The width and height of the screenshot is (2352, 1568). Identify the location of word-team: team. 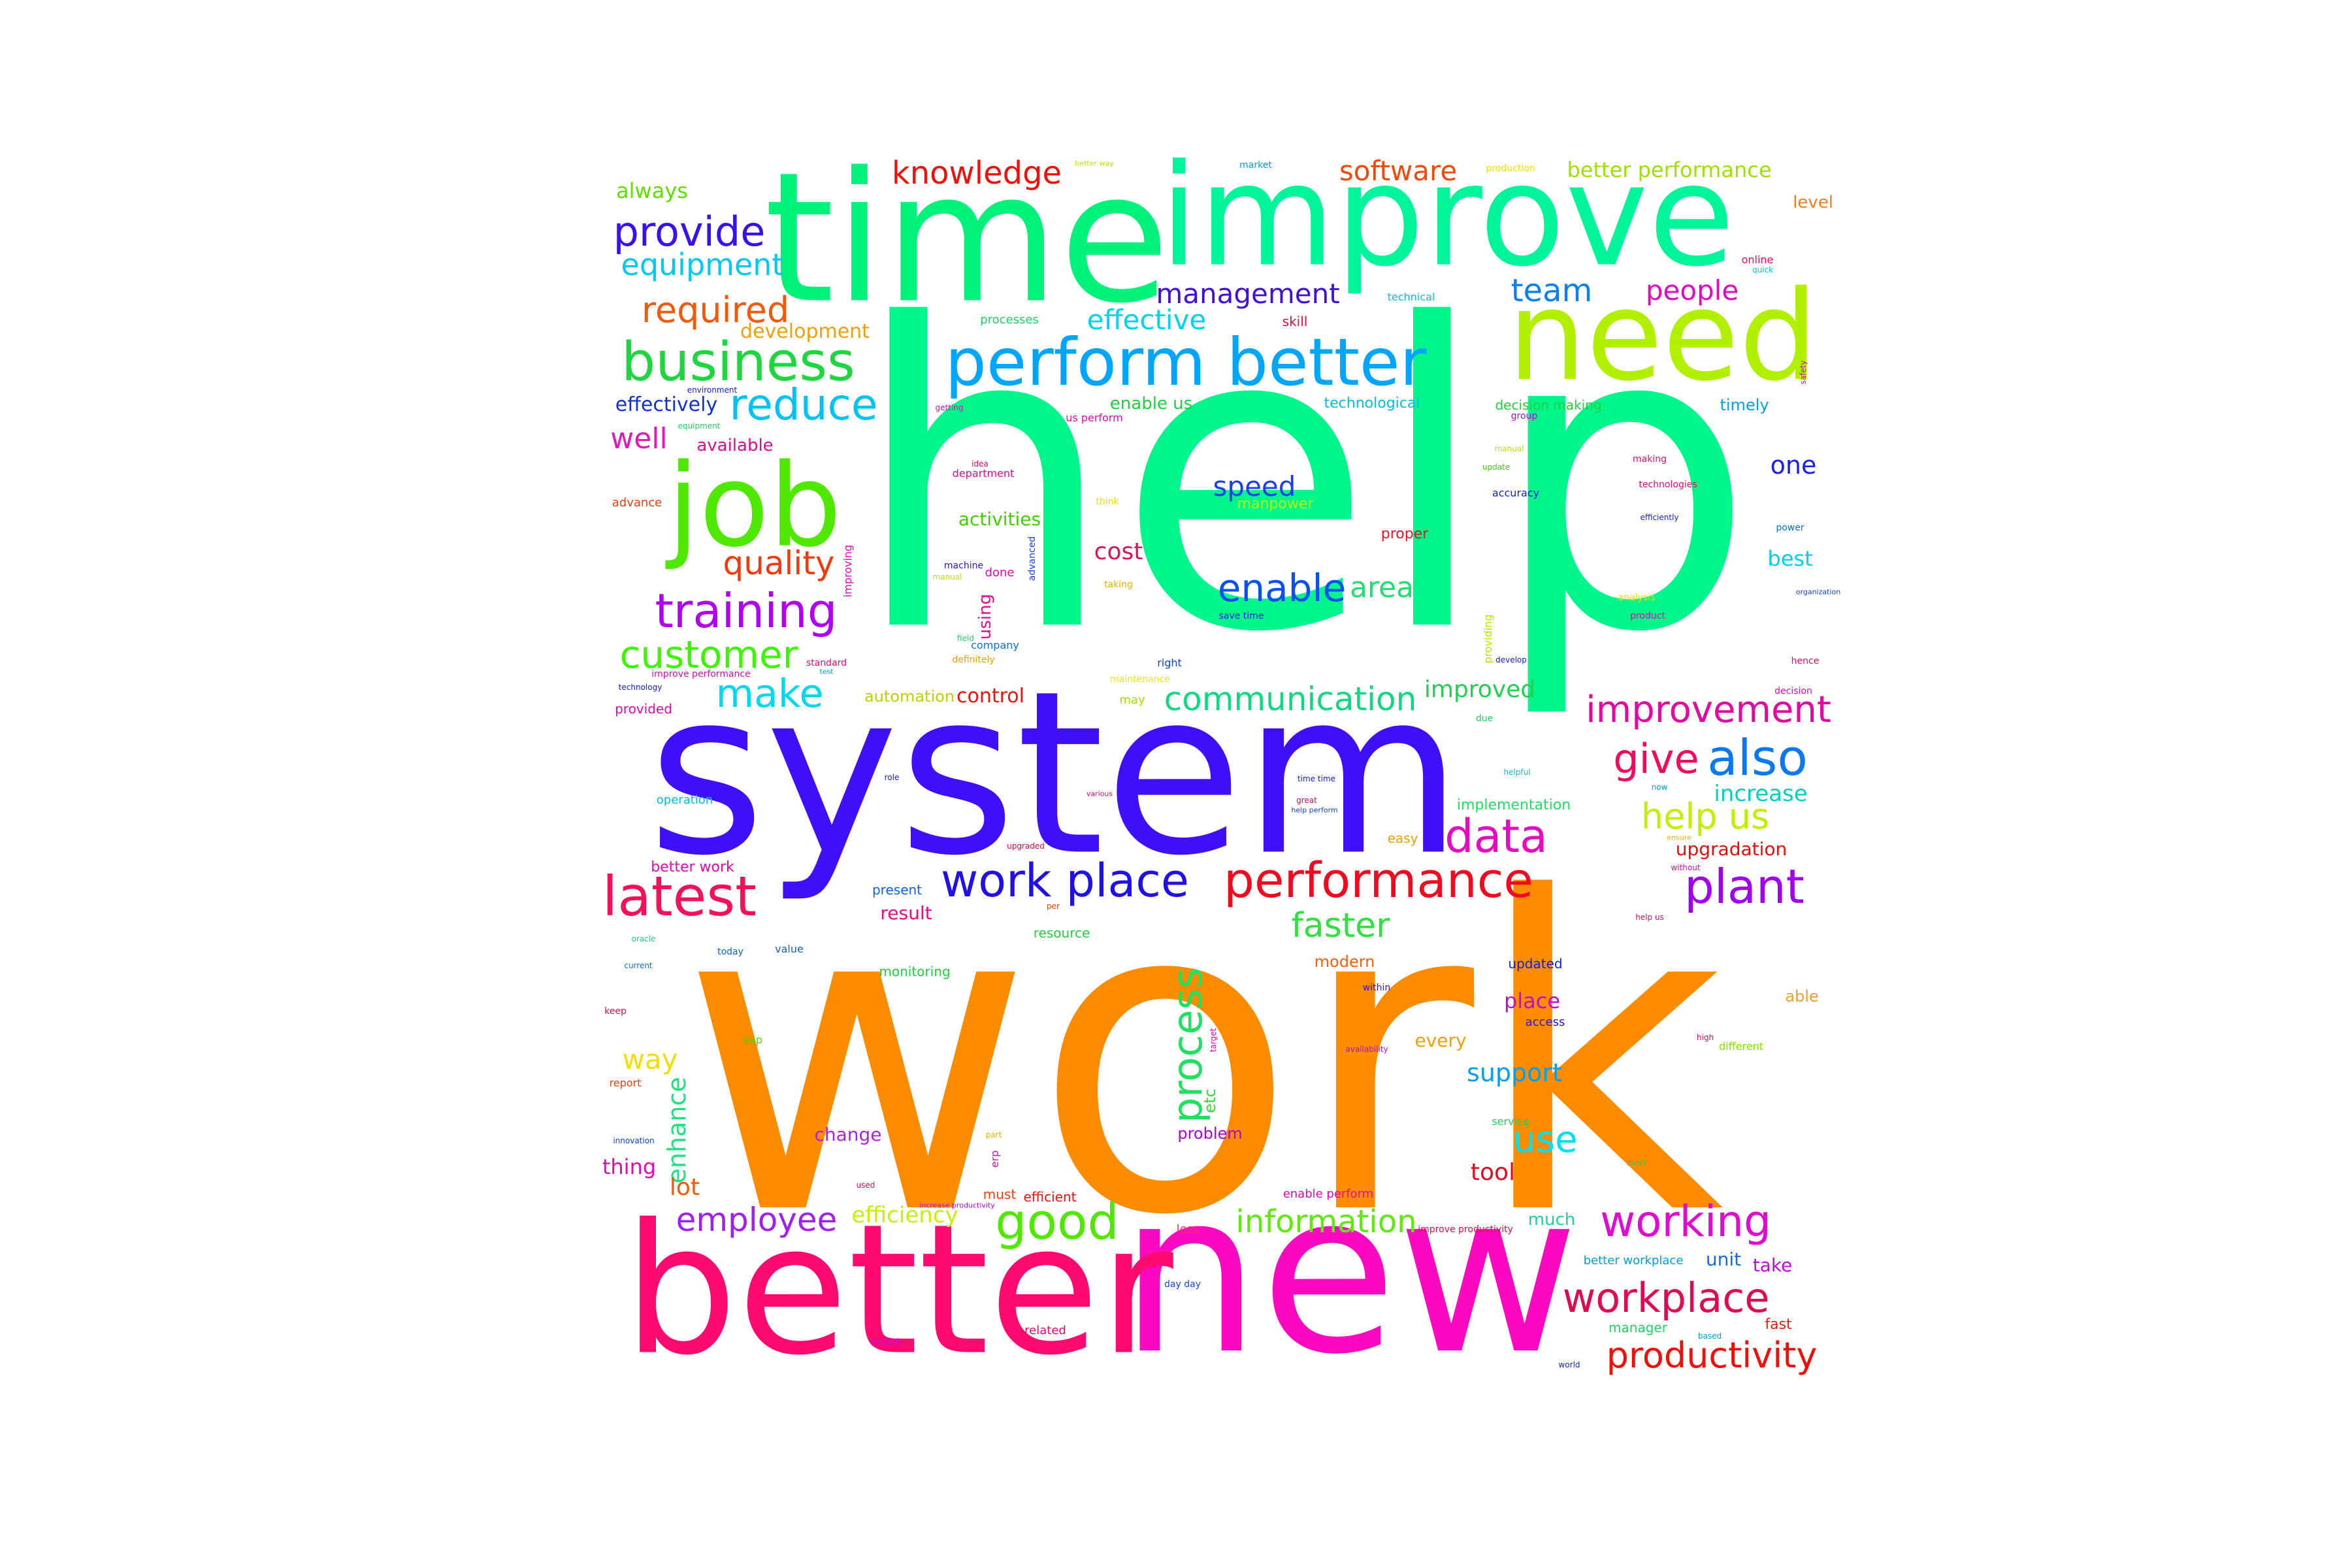
(1552, 290).